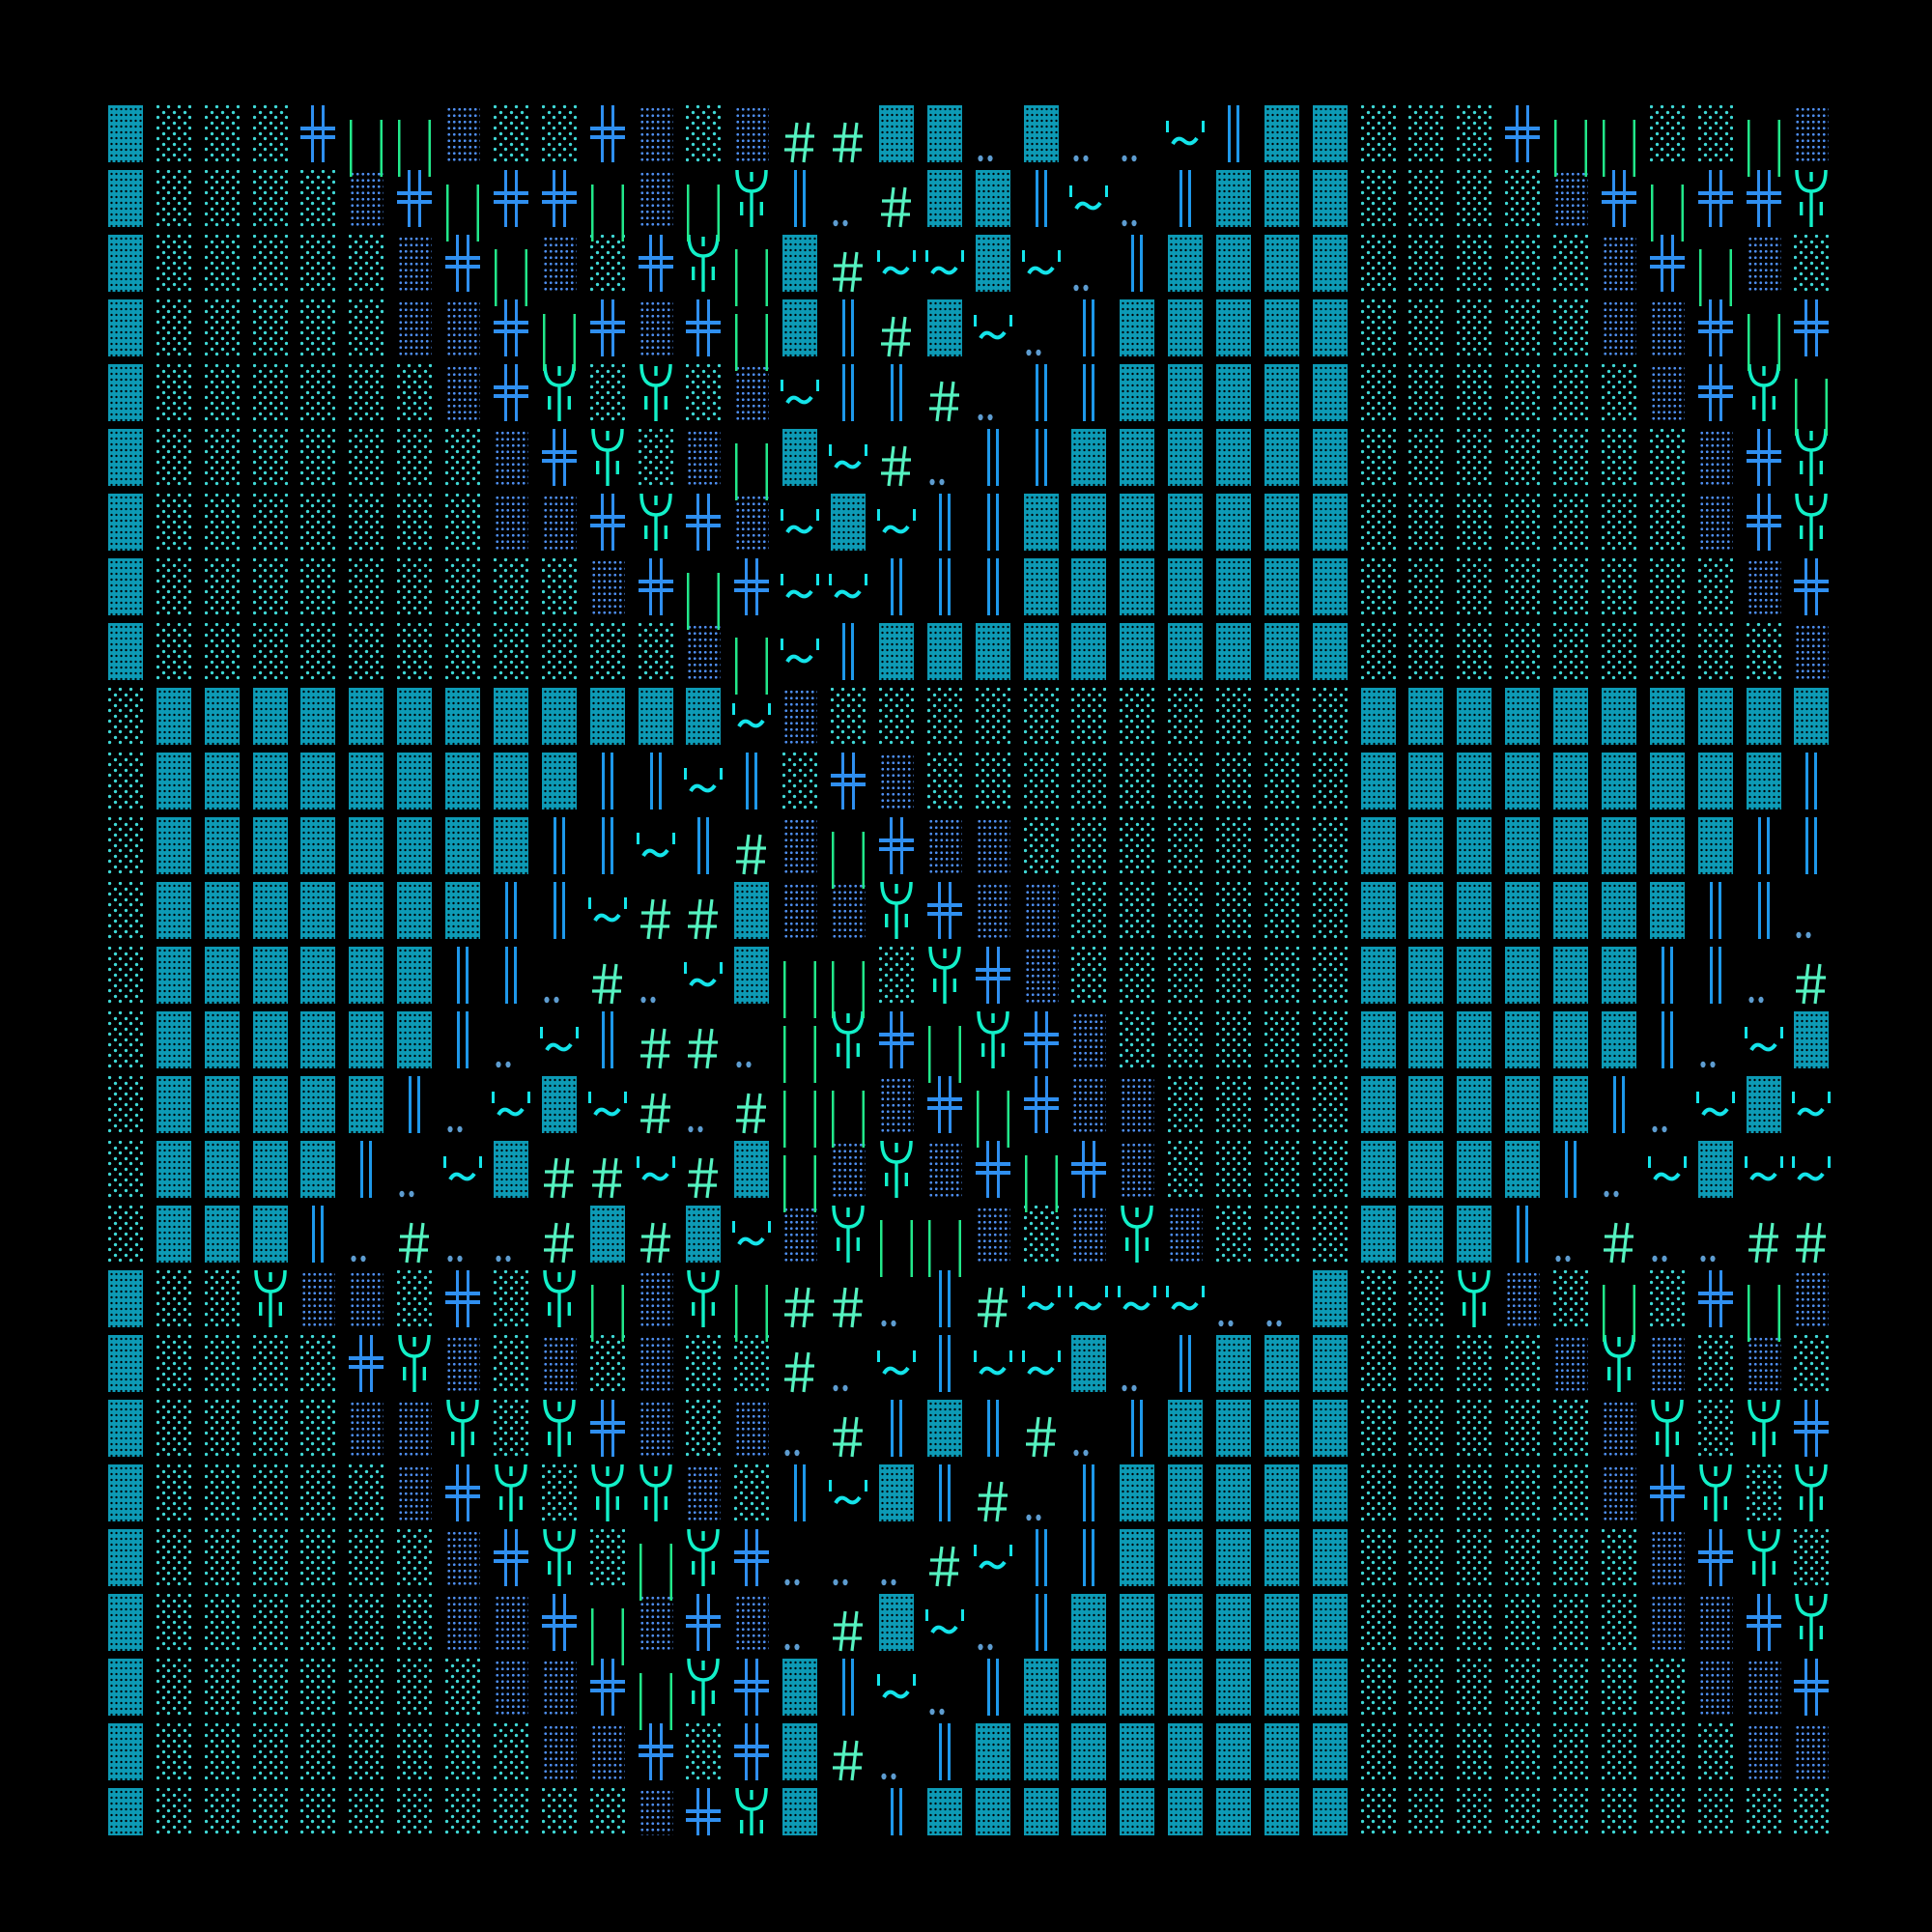 This screenshot has height=1932, width=1932. Describe the element at coordinates (1667, 263) in the screenshot. I see `glyph-double-cross: ╬` at that location.